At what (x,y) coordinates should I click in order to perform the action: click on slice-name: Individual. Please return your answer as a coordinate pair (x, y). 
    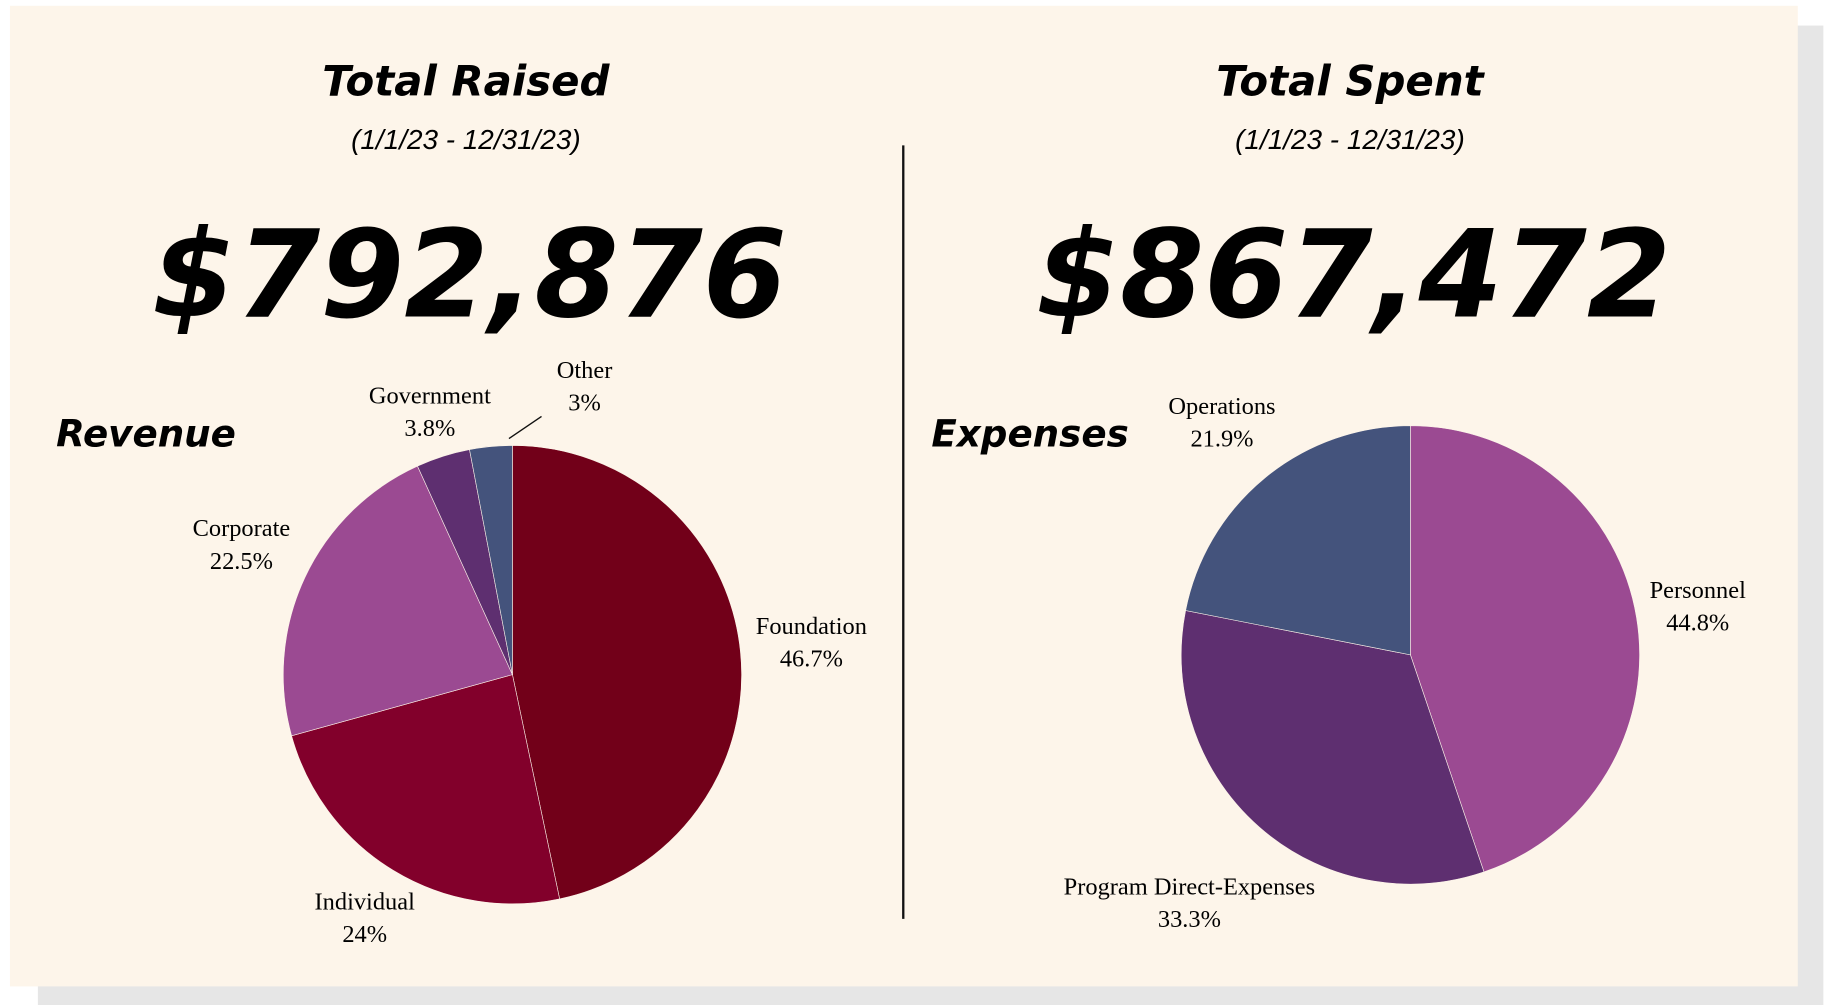
    Looking at the image, I should click on (365, 902).